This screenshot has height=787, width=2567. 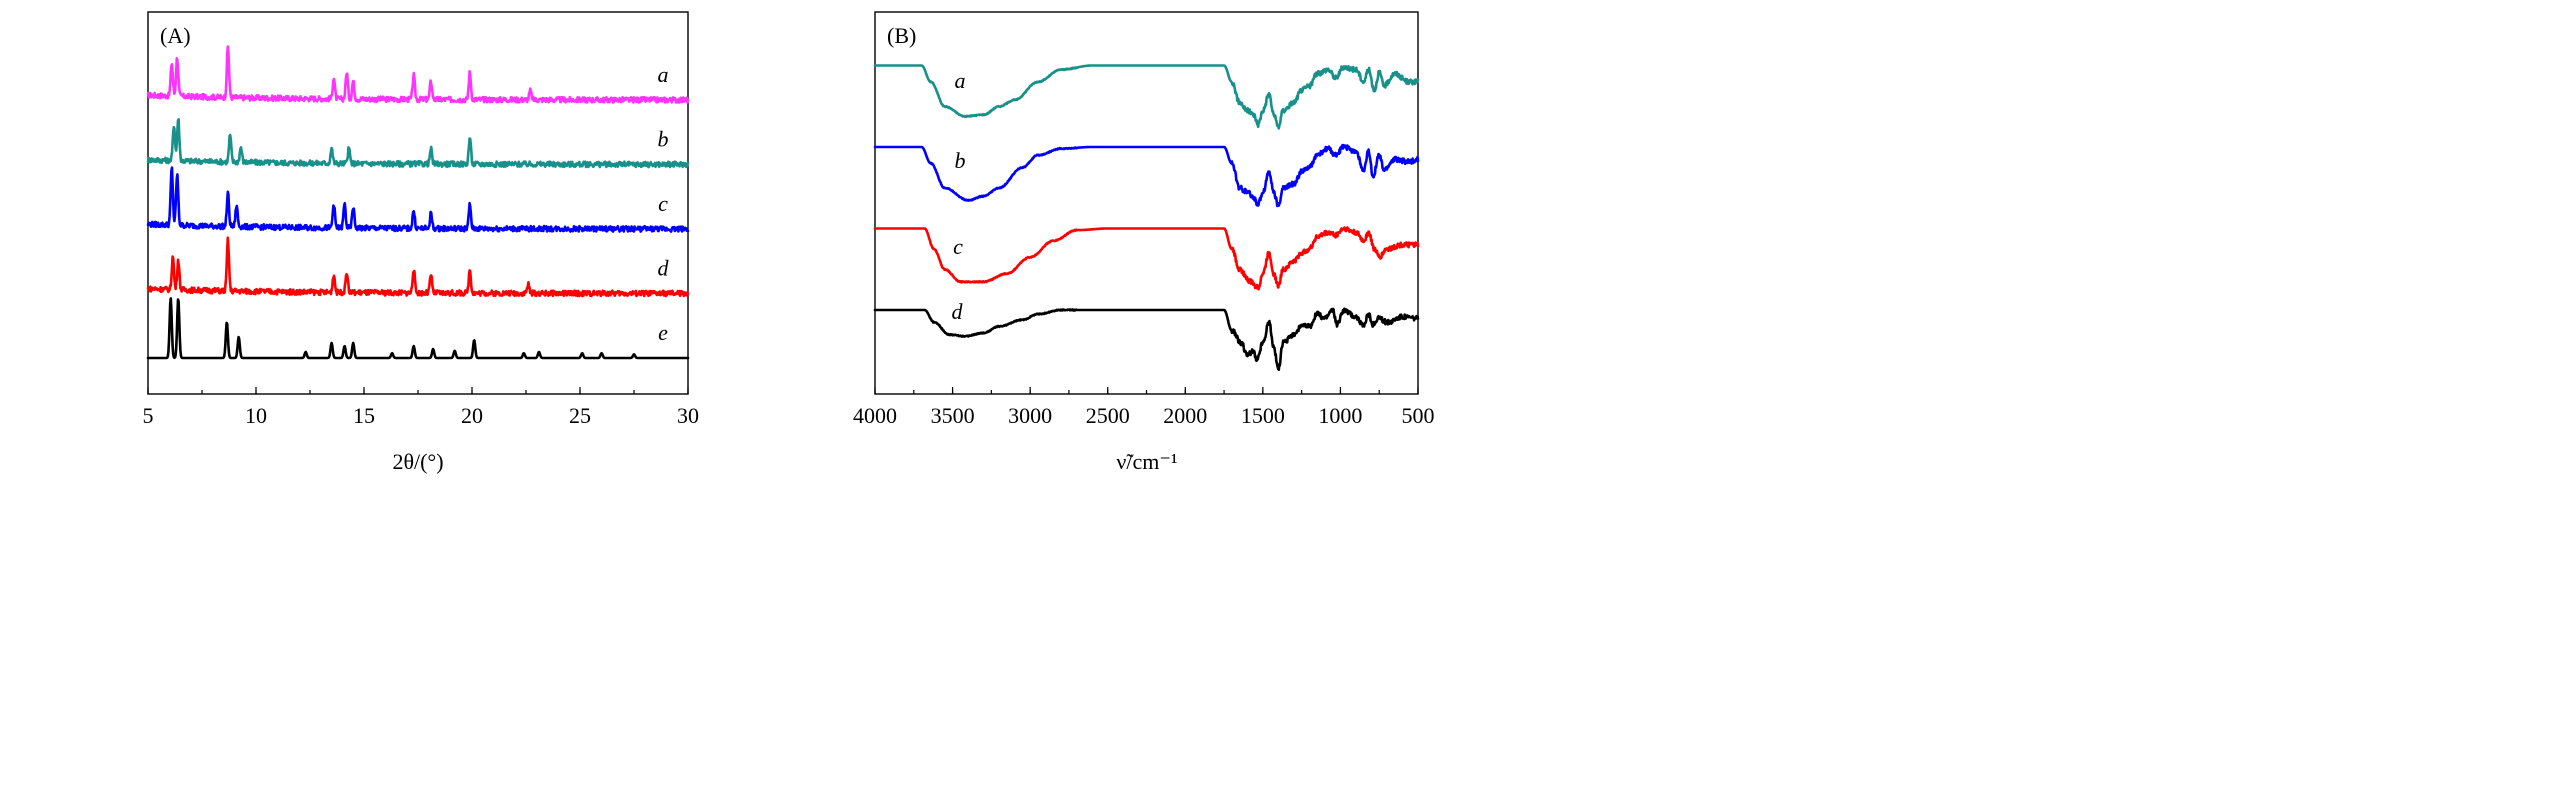 I want to click on panel-a-x-ticks: 5 10 15 20 25 30, so click(x=421, y=407).